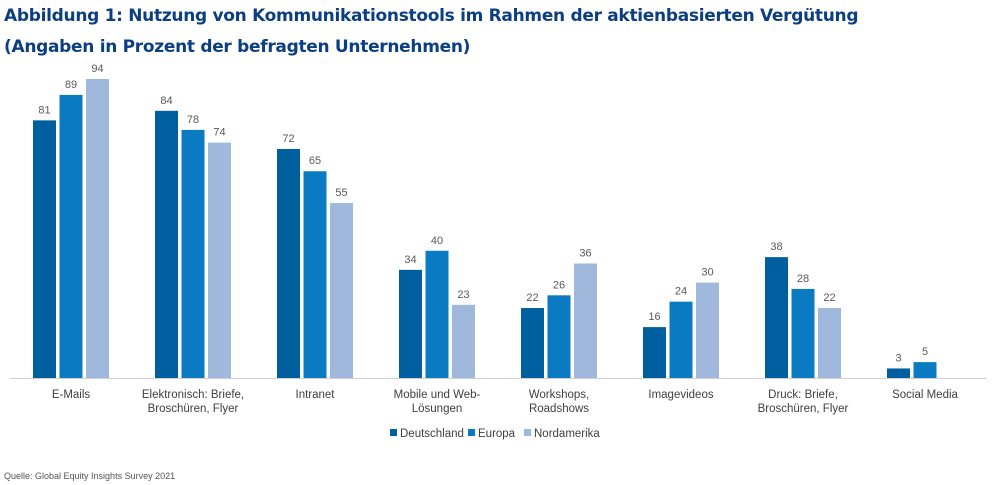 This screenshot has height=485, width=997. Describe the element at coordinates (925, 352) in the screenshot. I see `data-label: 5` at that location.